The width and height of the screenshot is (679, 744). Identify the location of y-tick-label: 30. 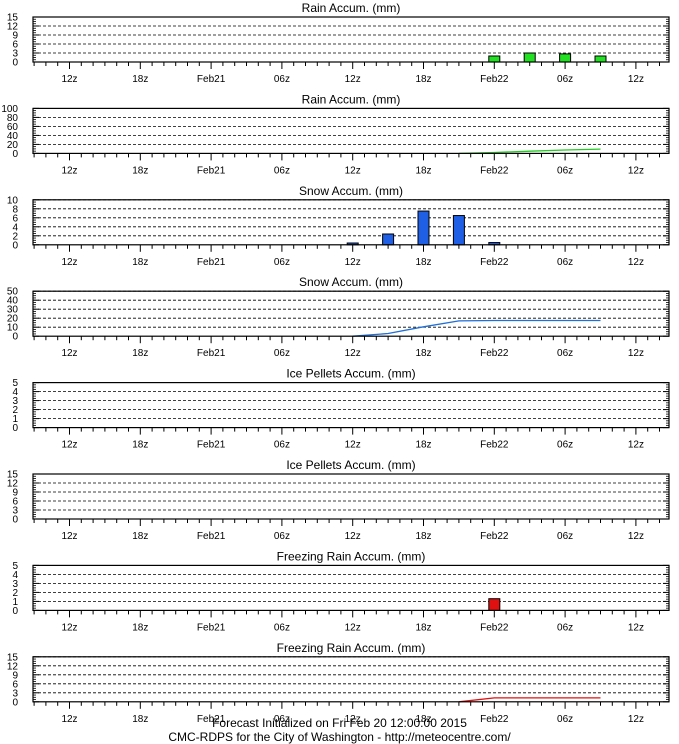
(13, 310).